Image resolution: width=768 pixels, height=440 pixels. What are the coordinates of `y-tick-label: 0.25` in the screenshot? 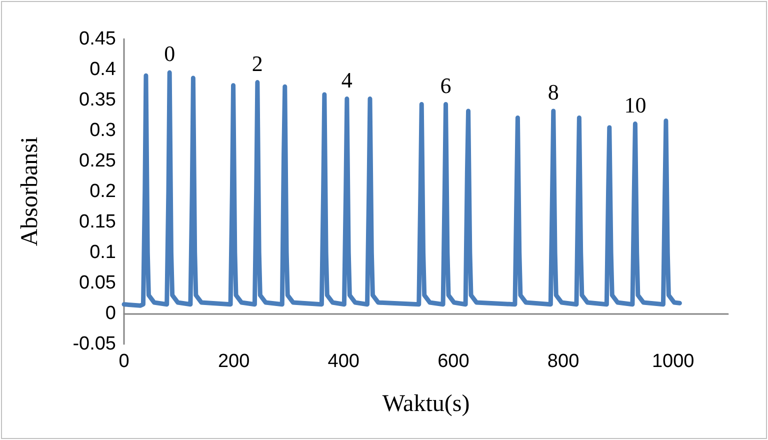 It's located at (97, 161).